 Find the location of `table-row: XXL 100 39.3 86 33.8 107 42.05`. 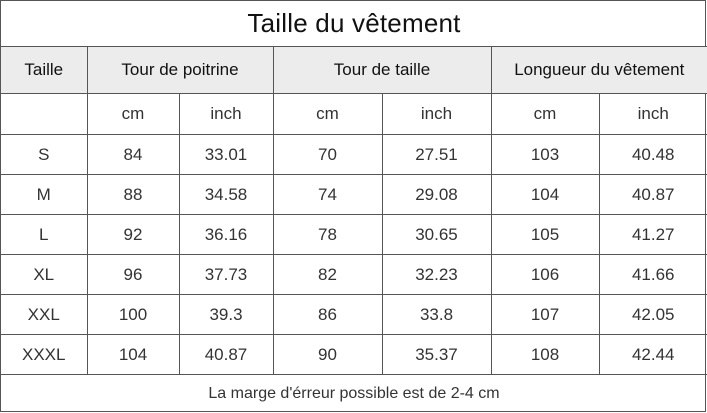

table-row: XXL 100 39.3 86 33.8 107 42.05 is located at coordinates (354, 314).